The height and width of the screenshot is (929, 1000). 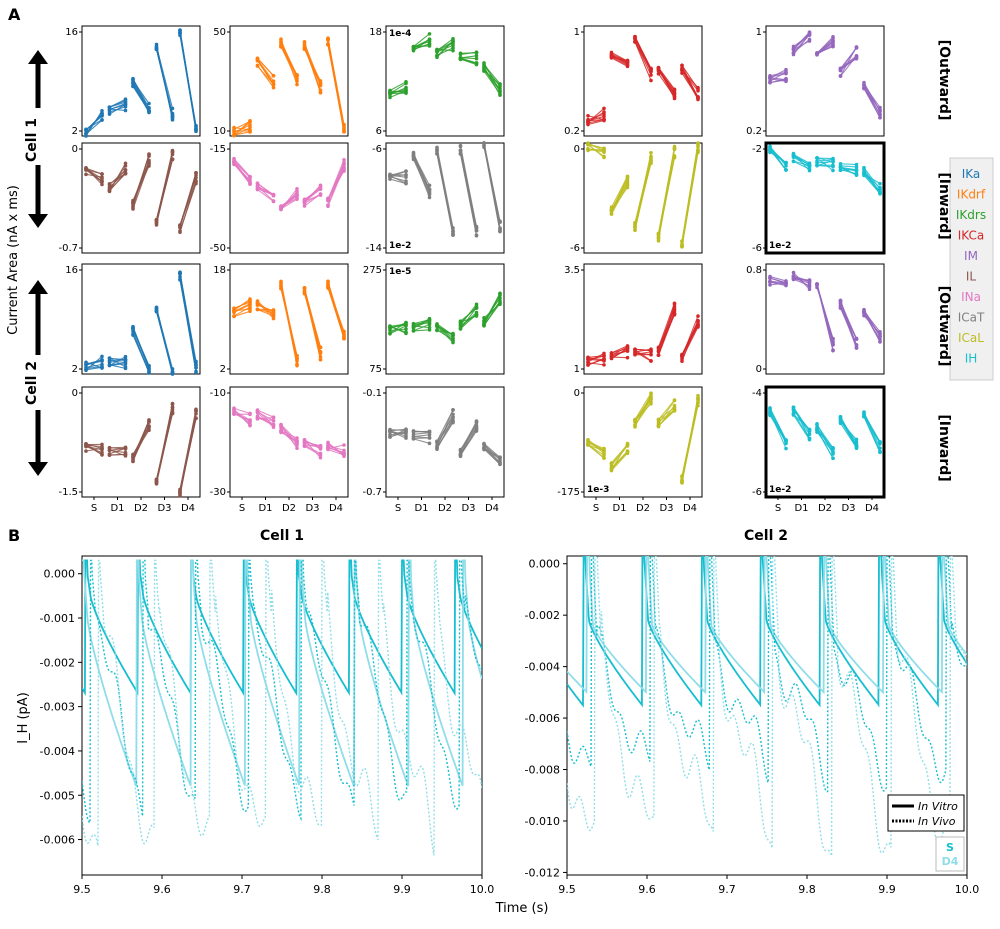 I want to click on subplot-frame, so click(x=445, y=319).